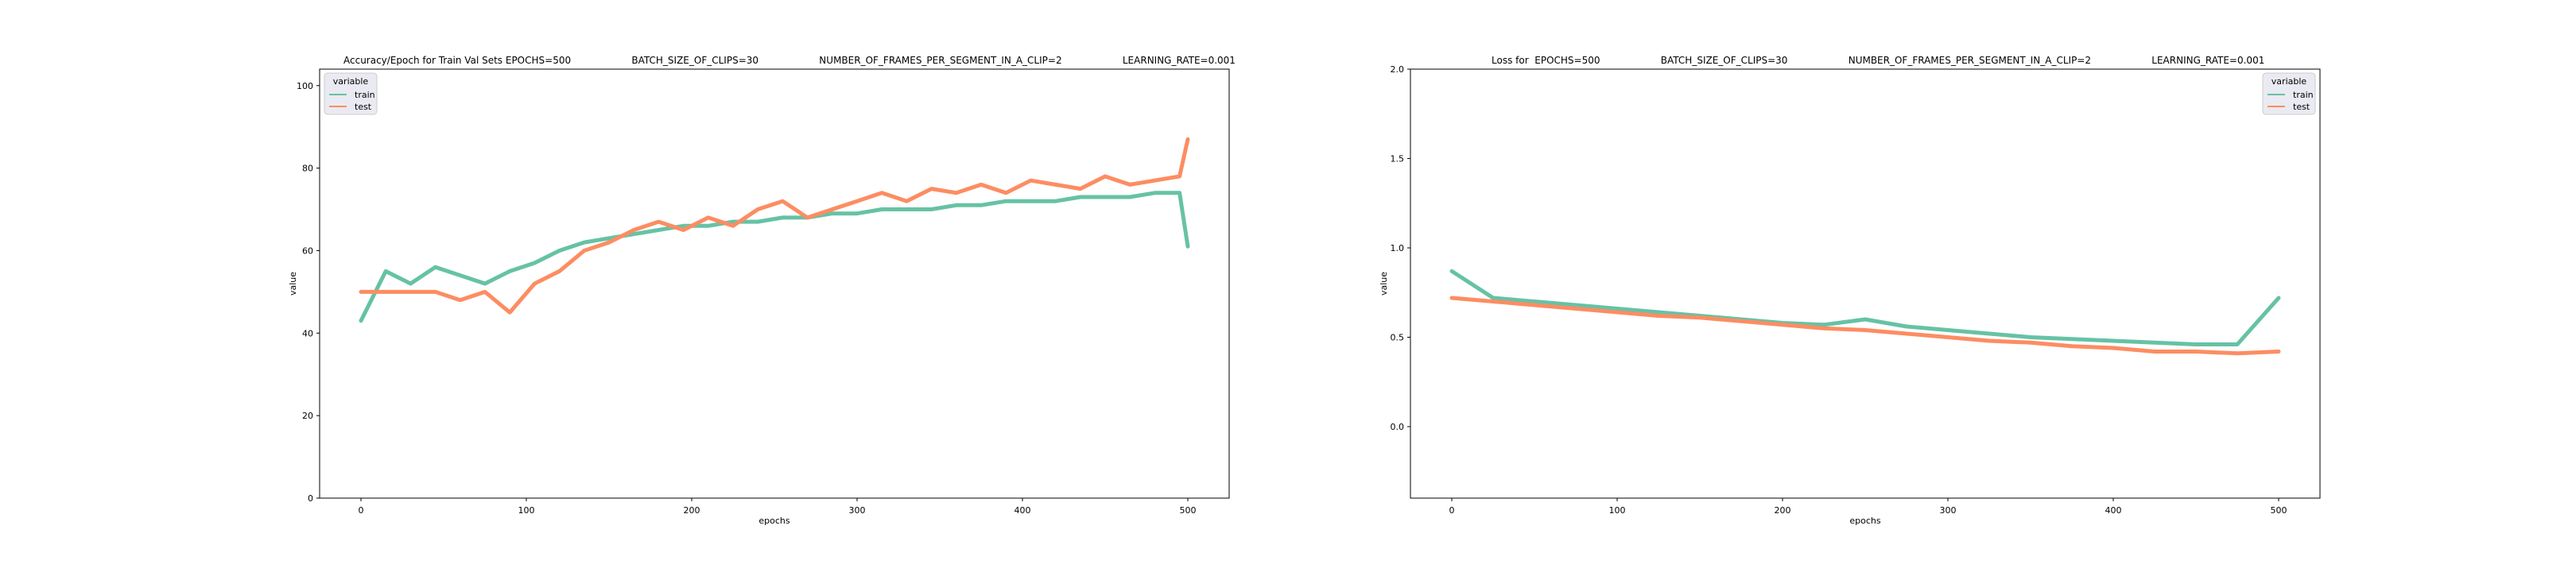  What do you see at coordinates (2303, 95) in the screenshot?
I see `loss-legend-train-label: train` at bounding box center [2303, 95].